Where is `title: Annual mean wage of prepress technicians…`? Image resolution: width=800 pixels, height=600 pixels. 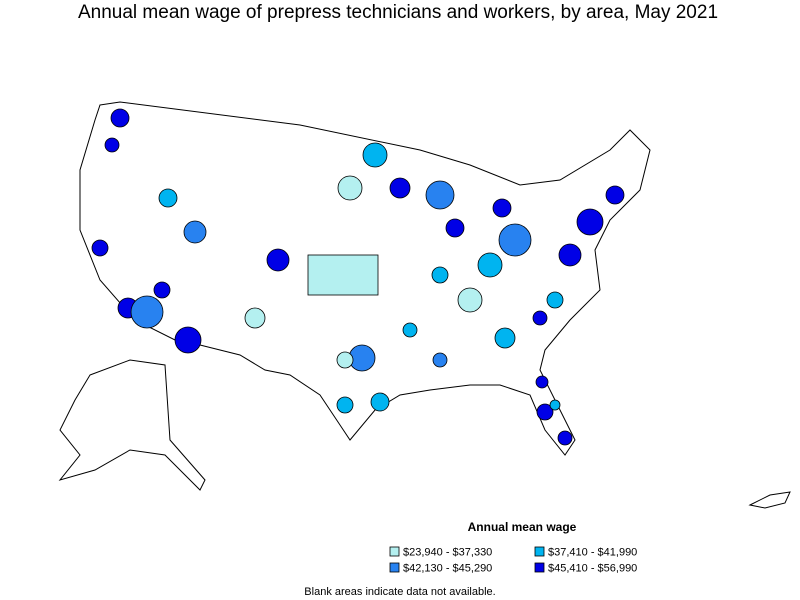 title: Annual mean wage of prepress technicians… is located at coordinates (398, 12).